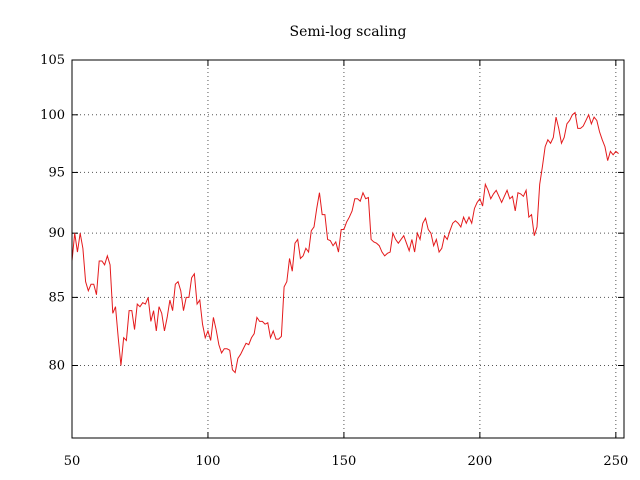 The image size is (640, 480). Describe the element at coordinates (615, 461) in the screenshot. I see `x-tick-label: 250` at that location.